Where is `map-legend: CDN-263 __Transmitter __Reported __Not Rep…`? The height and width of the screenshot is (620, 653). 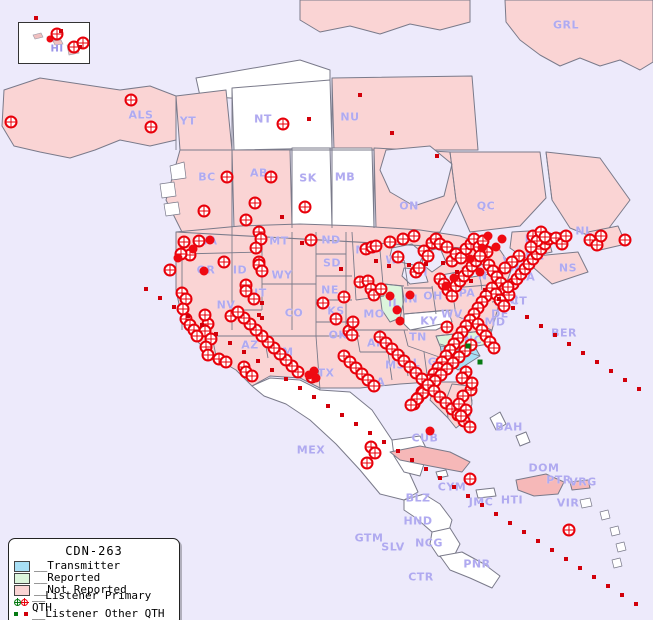
map-legend: CDN-263 __Transmitter __Reported __Not Rep… is located at coordinates (94, 579).